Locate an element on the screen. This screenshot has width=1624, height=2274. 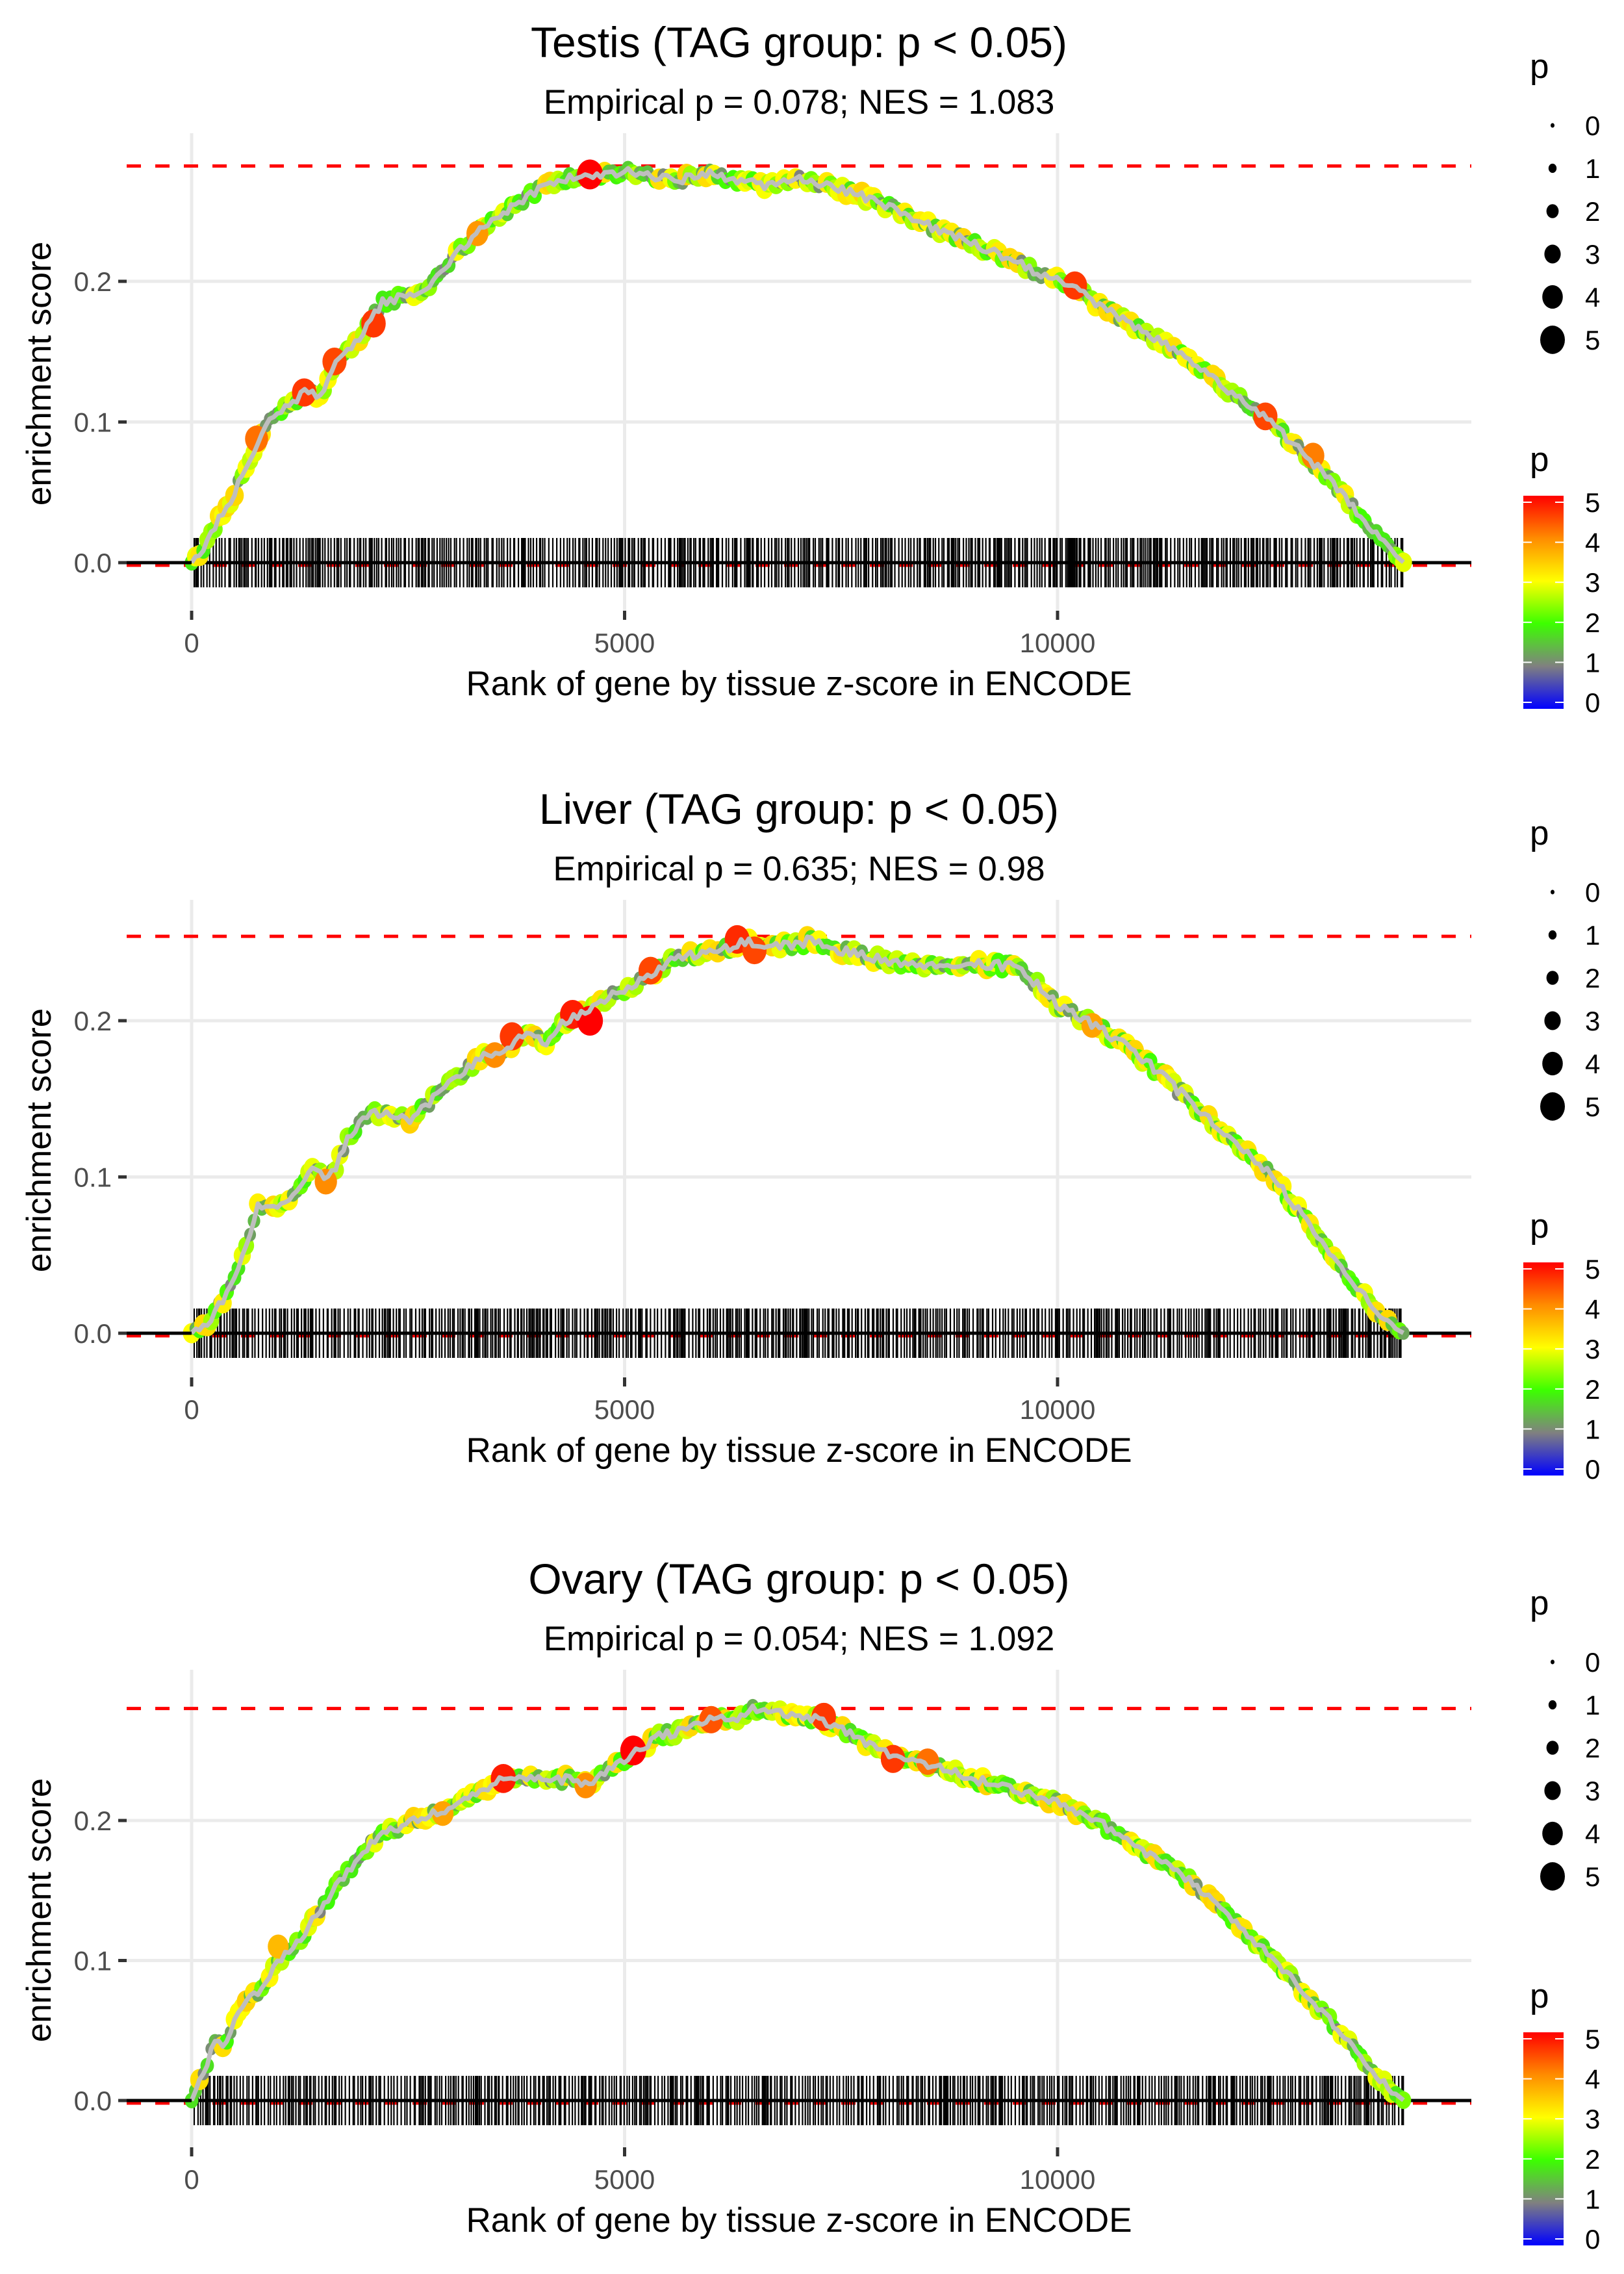
chart-subtitle: Empirical p = 0.078; NES = 1.083 is located at coordinates (799, 102).